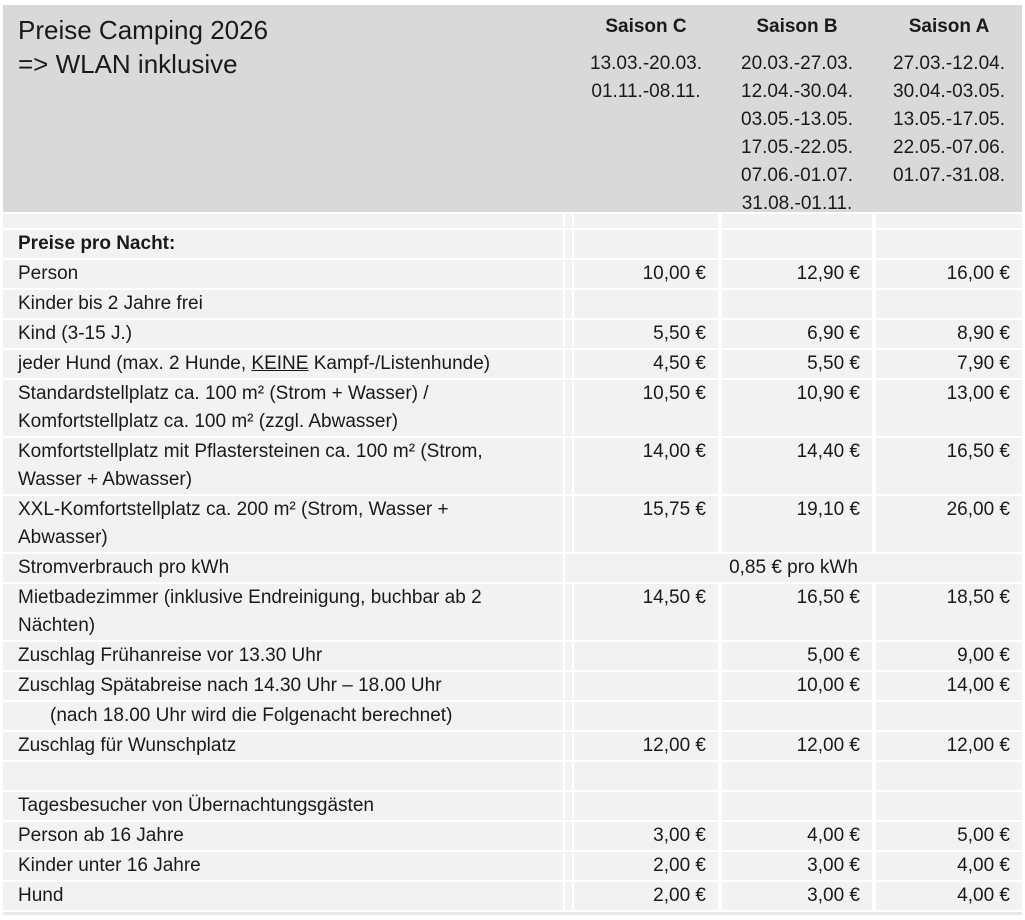 The width and height of the screenshot is (1025, 920). Describe the element at coordinates (283, 656) in the screenshot. I see `row-label: Zuschlag Frühanreise vor 13.30 Uhr` at that location.